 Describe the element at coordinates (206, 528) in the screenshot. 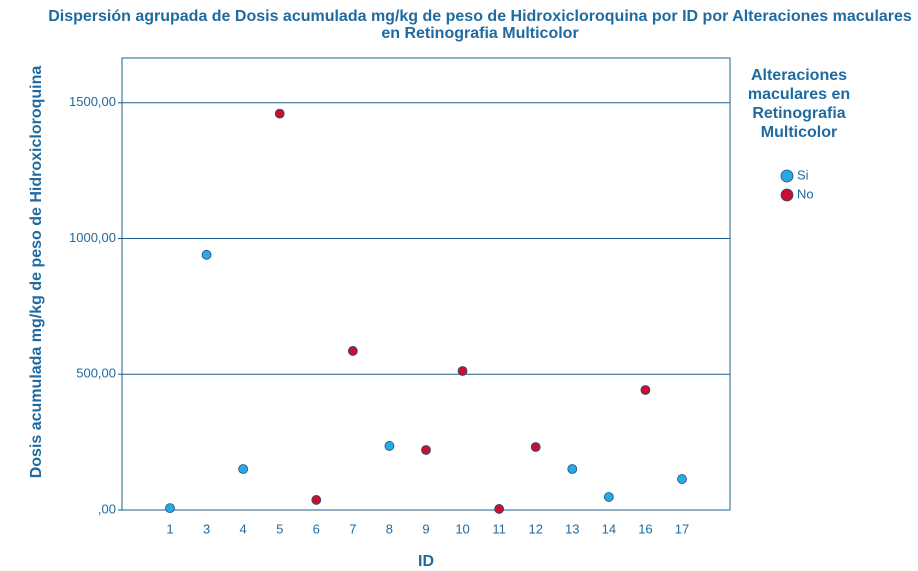

I see `x-tick-label: 3` at that location.